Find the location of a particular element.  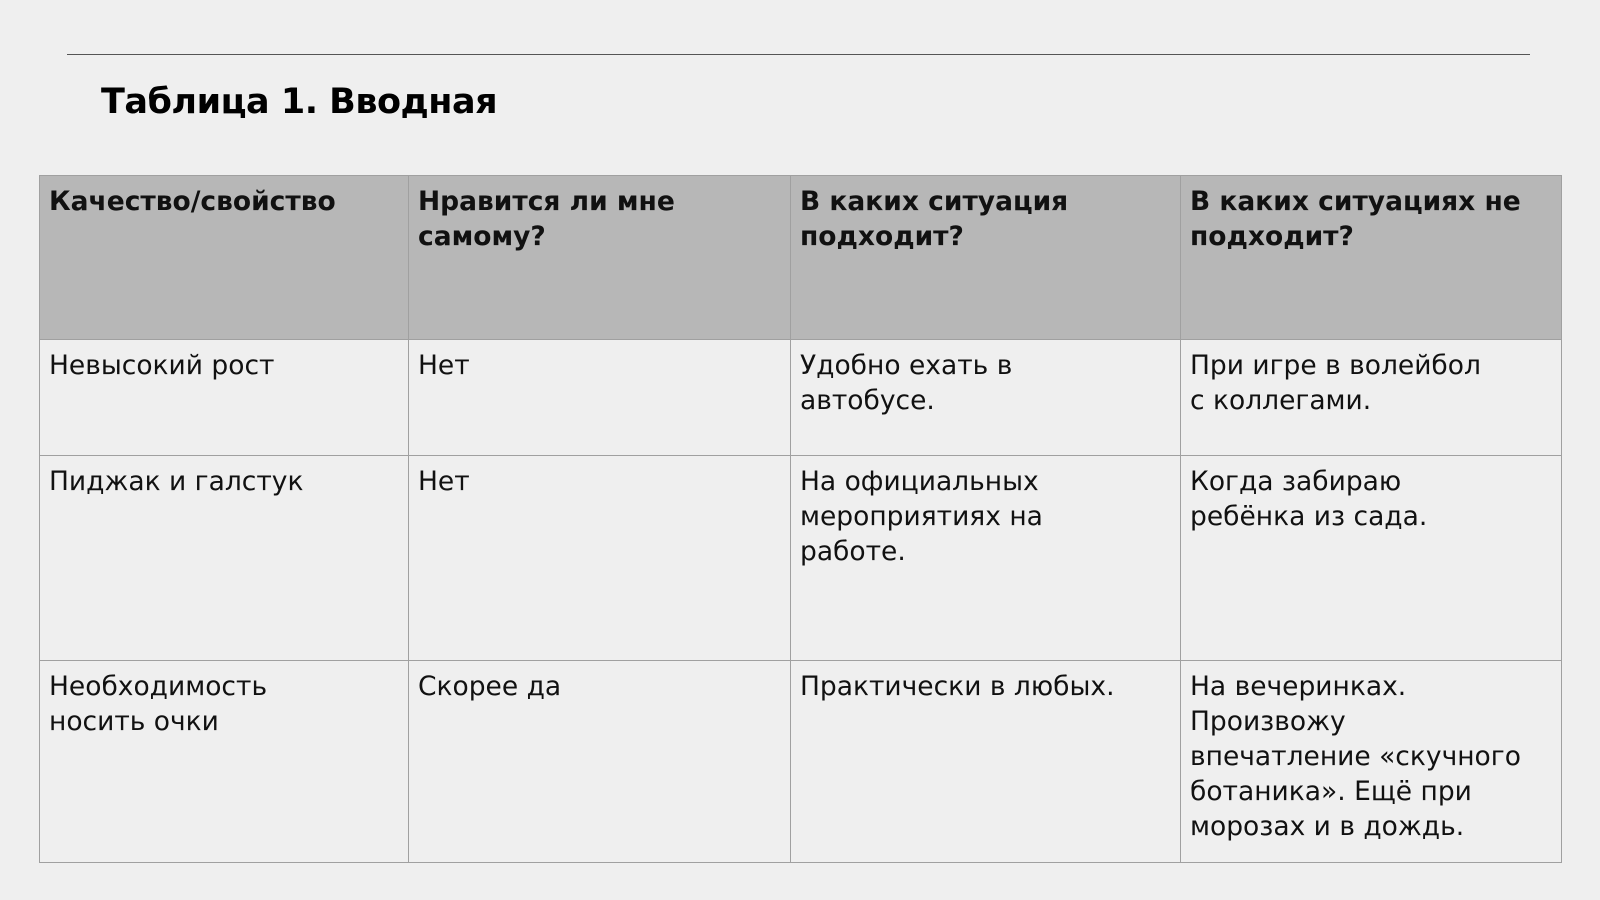

cell-not-suits: Когда забираю ребёнка из сада. is located at coordinates (1371, 558).